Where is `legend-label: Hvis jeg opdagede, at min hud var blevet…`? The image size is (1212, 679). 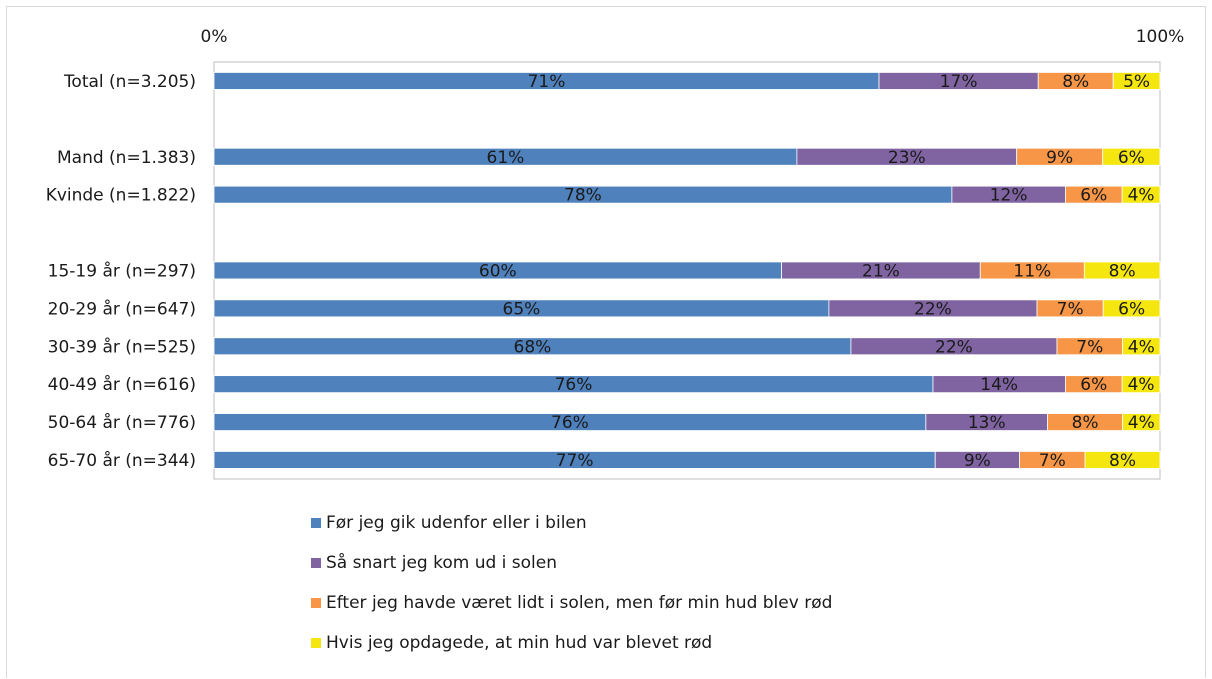
legend-label: Hvis jeg opdagede, at min hud var blevet… is located at coordinates (519, 642).